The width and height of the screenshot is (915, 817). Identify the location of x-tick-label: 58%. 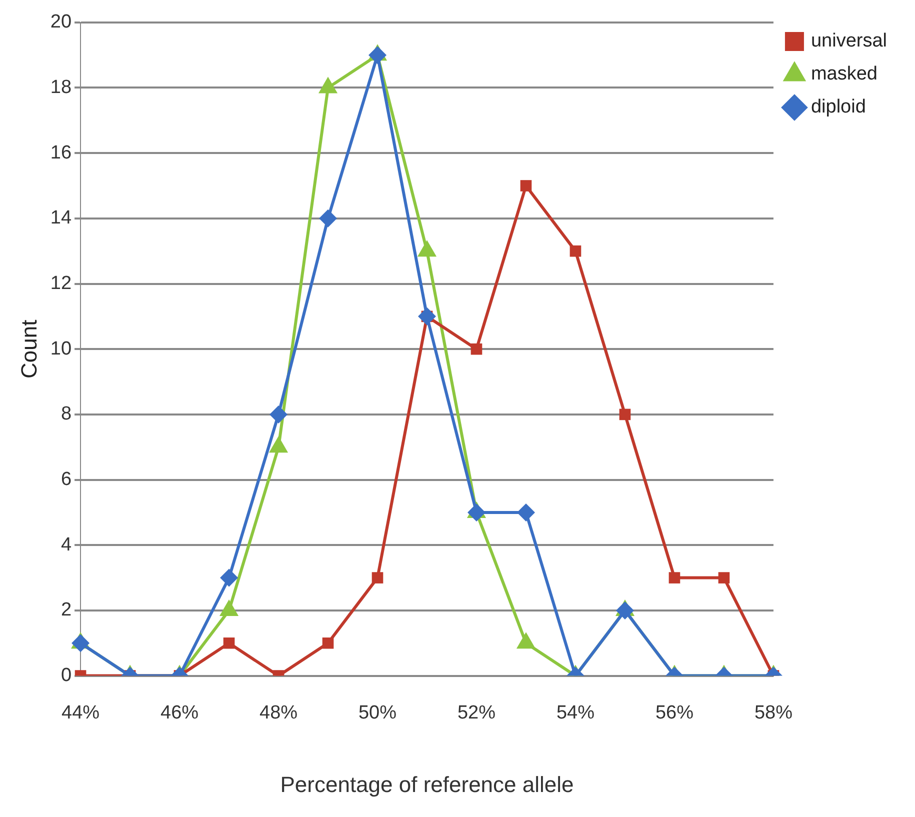
(773, 713).